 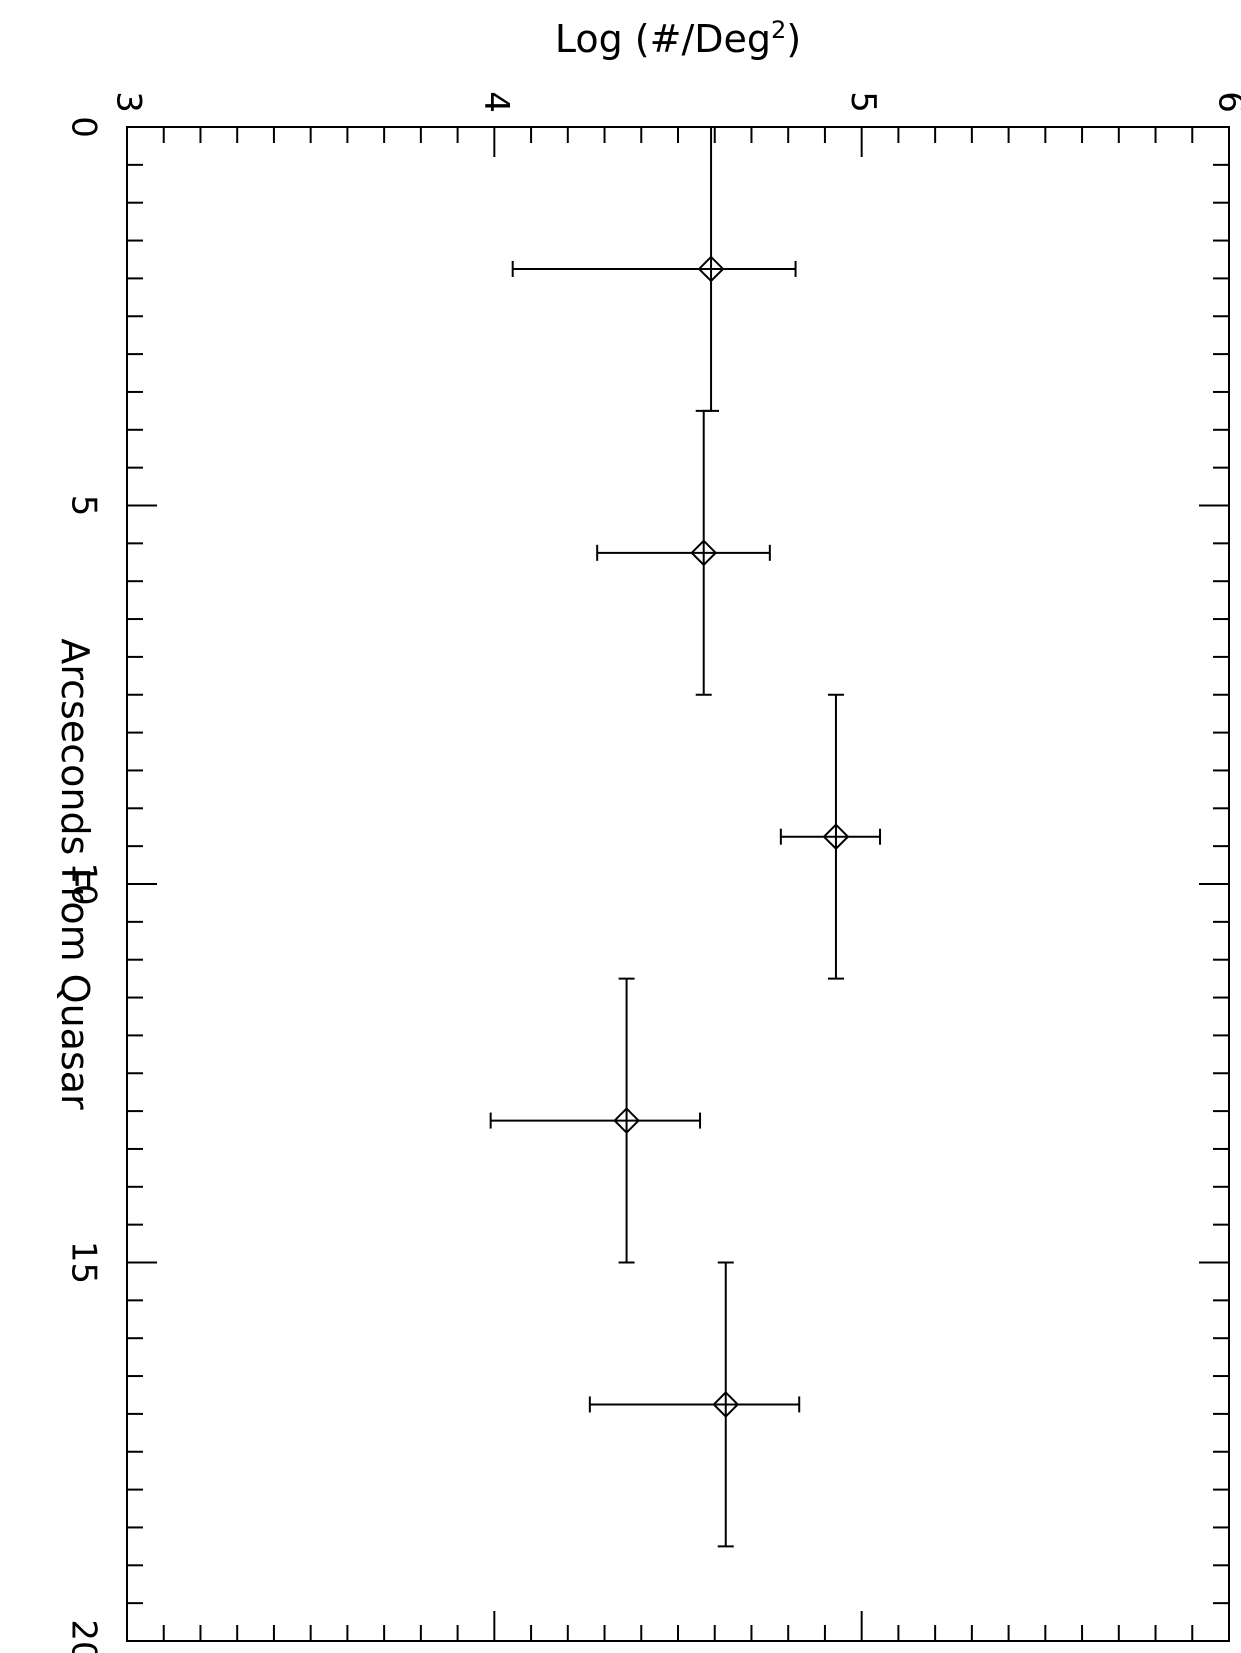 I want to click on x-tick-label: 5, so click(x=84, y=506).